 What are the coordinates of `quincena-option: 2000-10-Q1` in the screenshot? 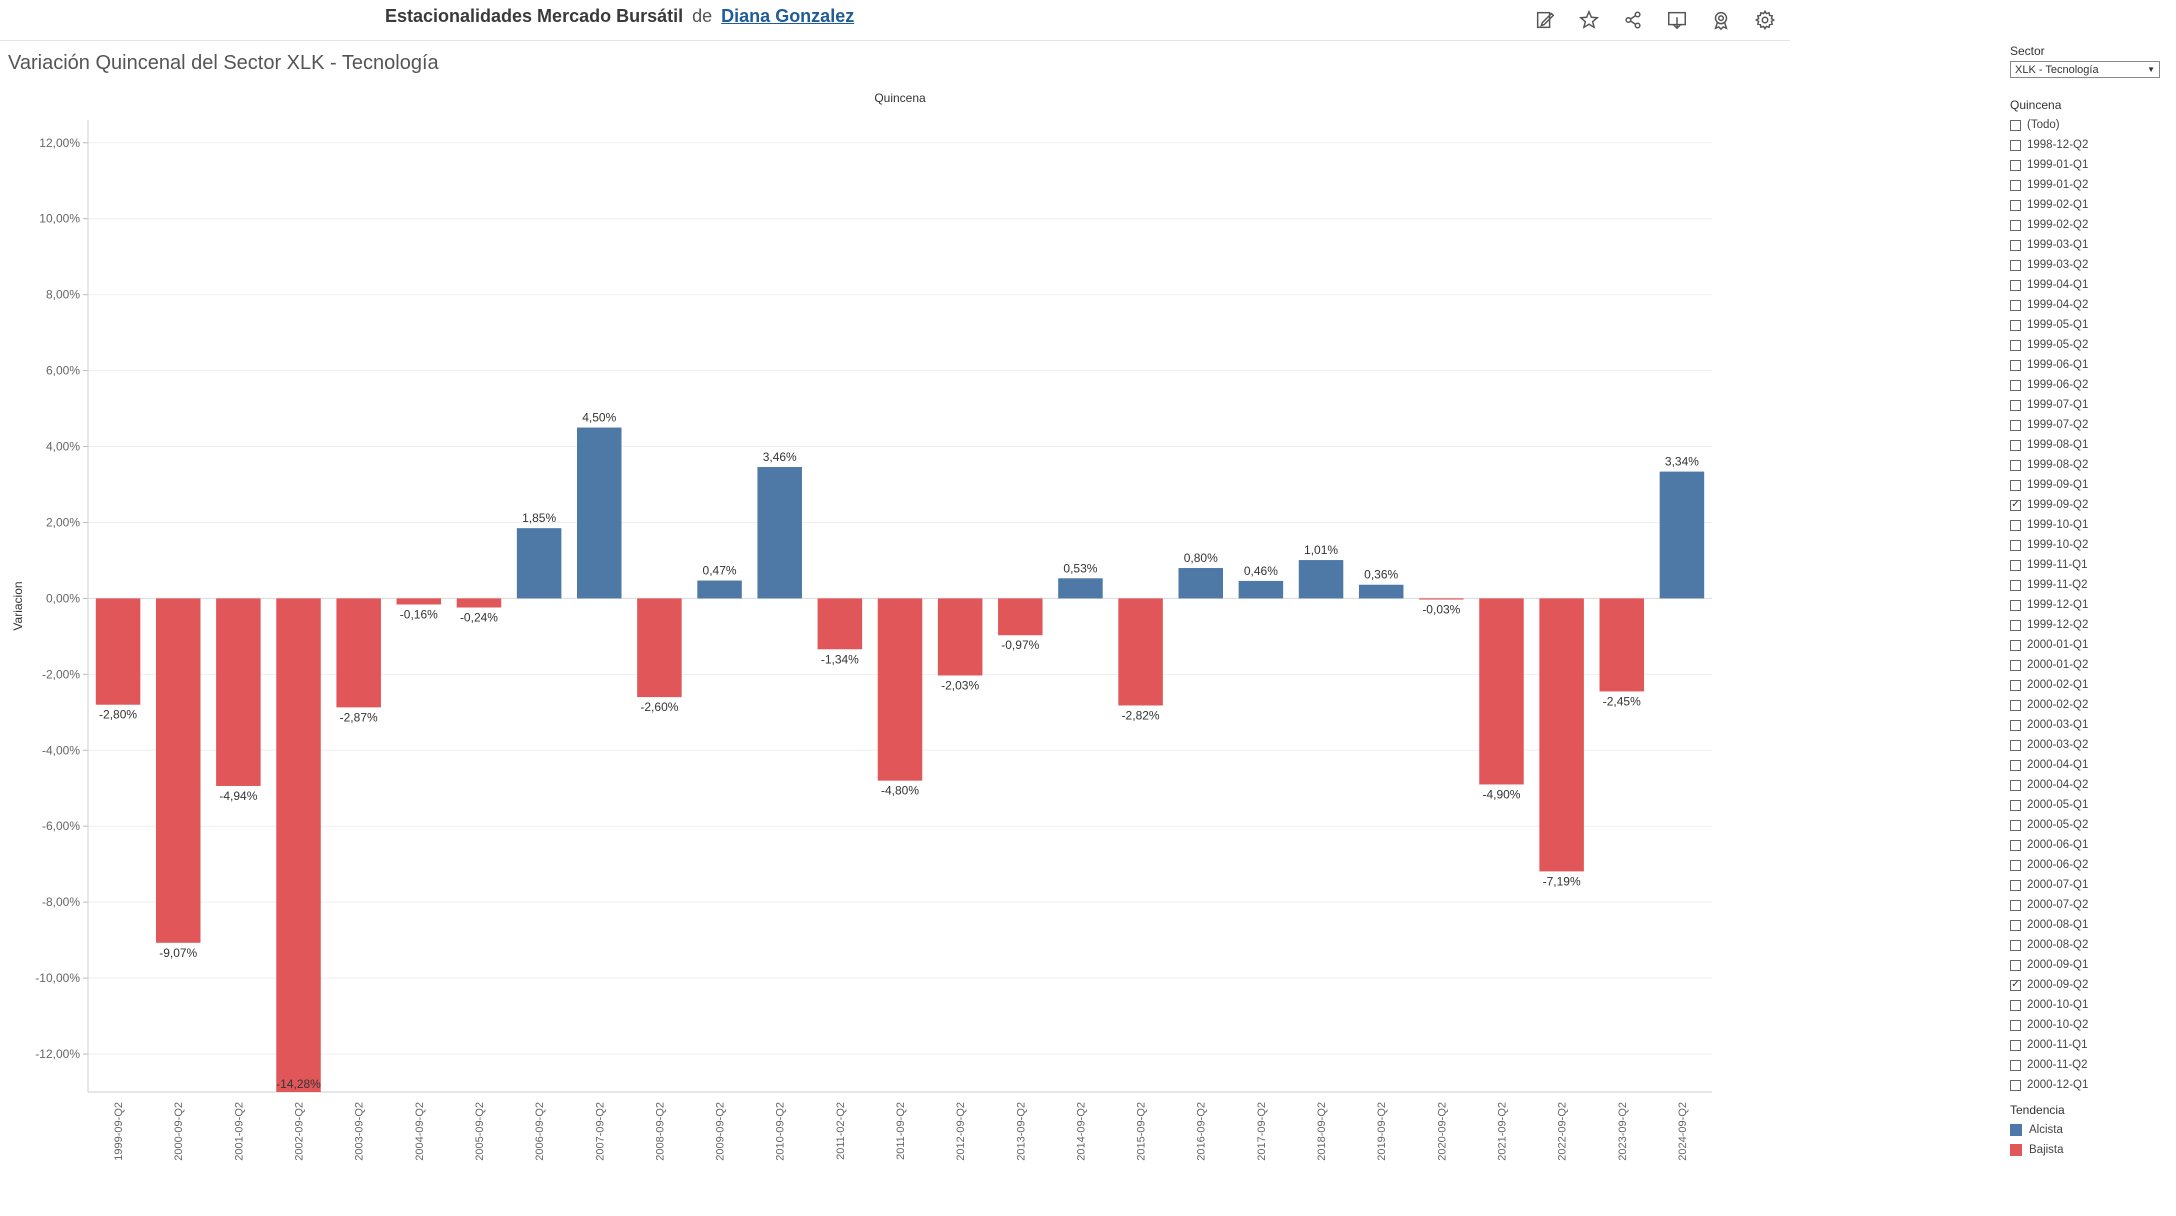 It's located at (2093, 1005).